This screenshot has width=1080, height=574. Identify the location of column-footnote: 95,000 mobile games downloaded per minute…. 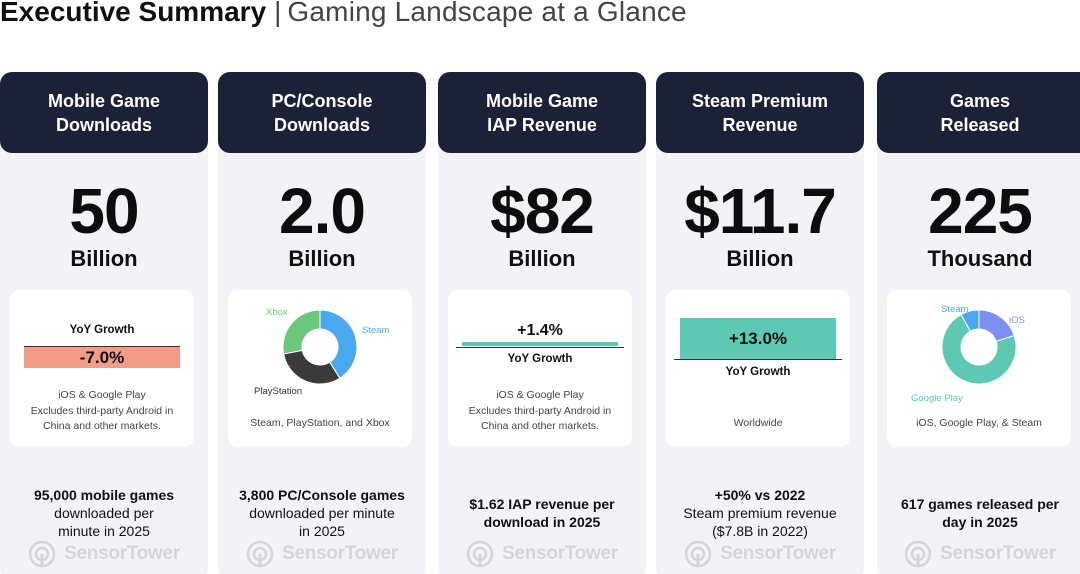
(104, 504).